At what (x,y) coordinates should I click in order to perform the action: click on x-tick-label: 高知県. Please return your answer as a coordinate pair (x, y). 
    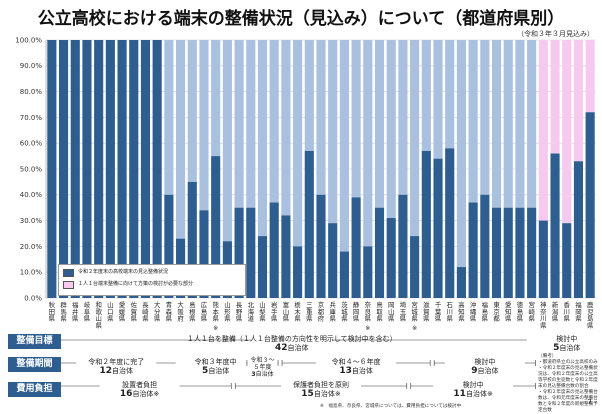
    Looking at the image, I should click on (461, 311).